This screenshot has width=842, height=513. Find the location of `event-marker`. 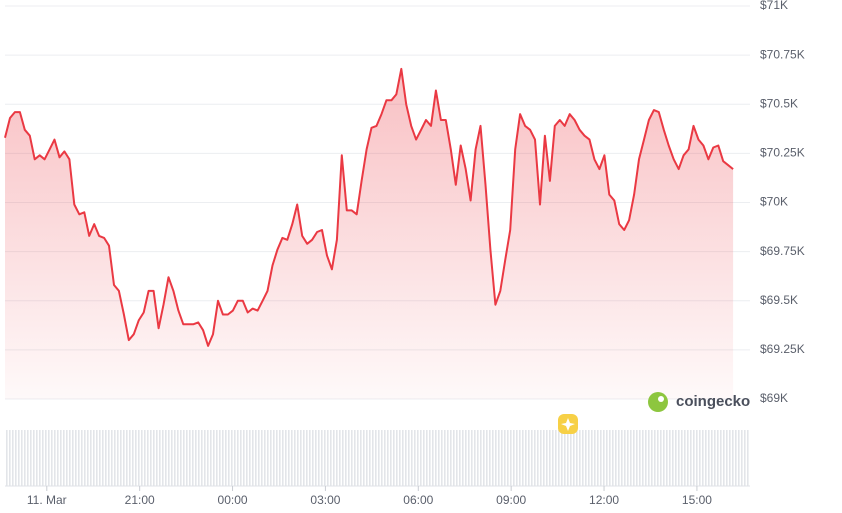

event-marker is located at coordinates (568, 424).